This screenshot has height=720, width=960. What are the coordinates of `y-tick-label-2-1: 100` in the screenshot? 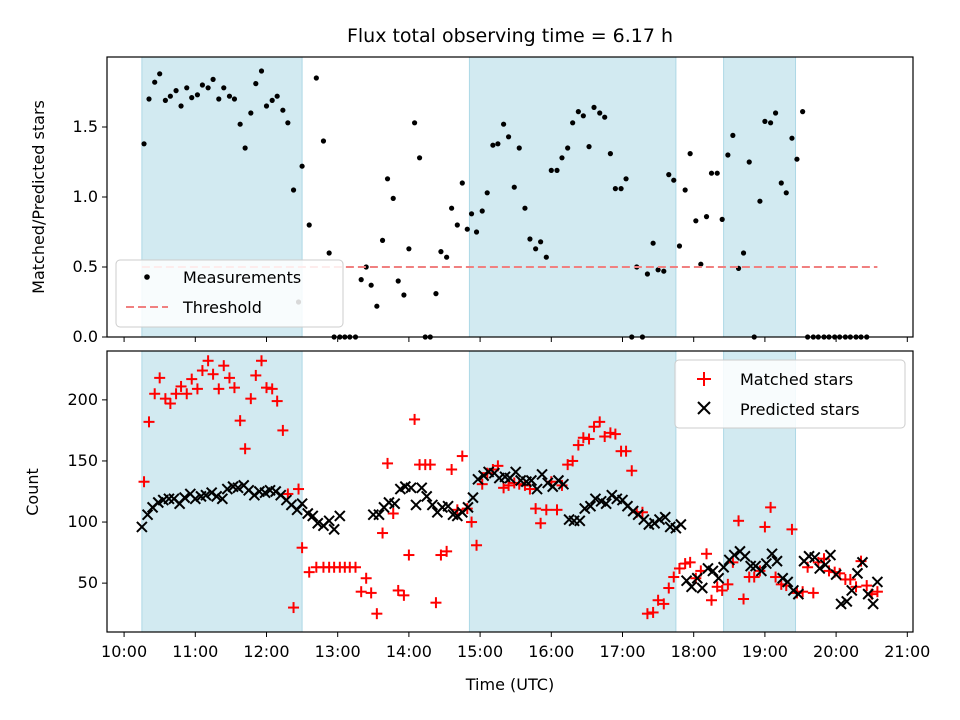 It's located at (82, 521).